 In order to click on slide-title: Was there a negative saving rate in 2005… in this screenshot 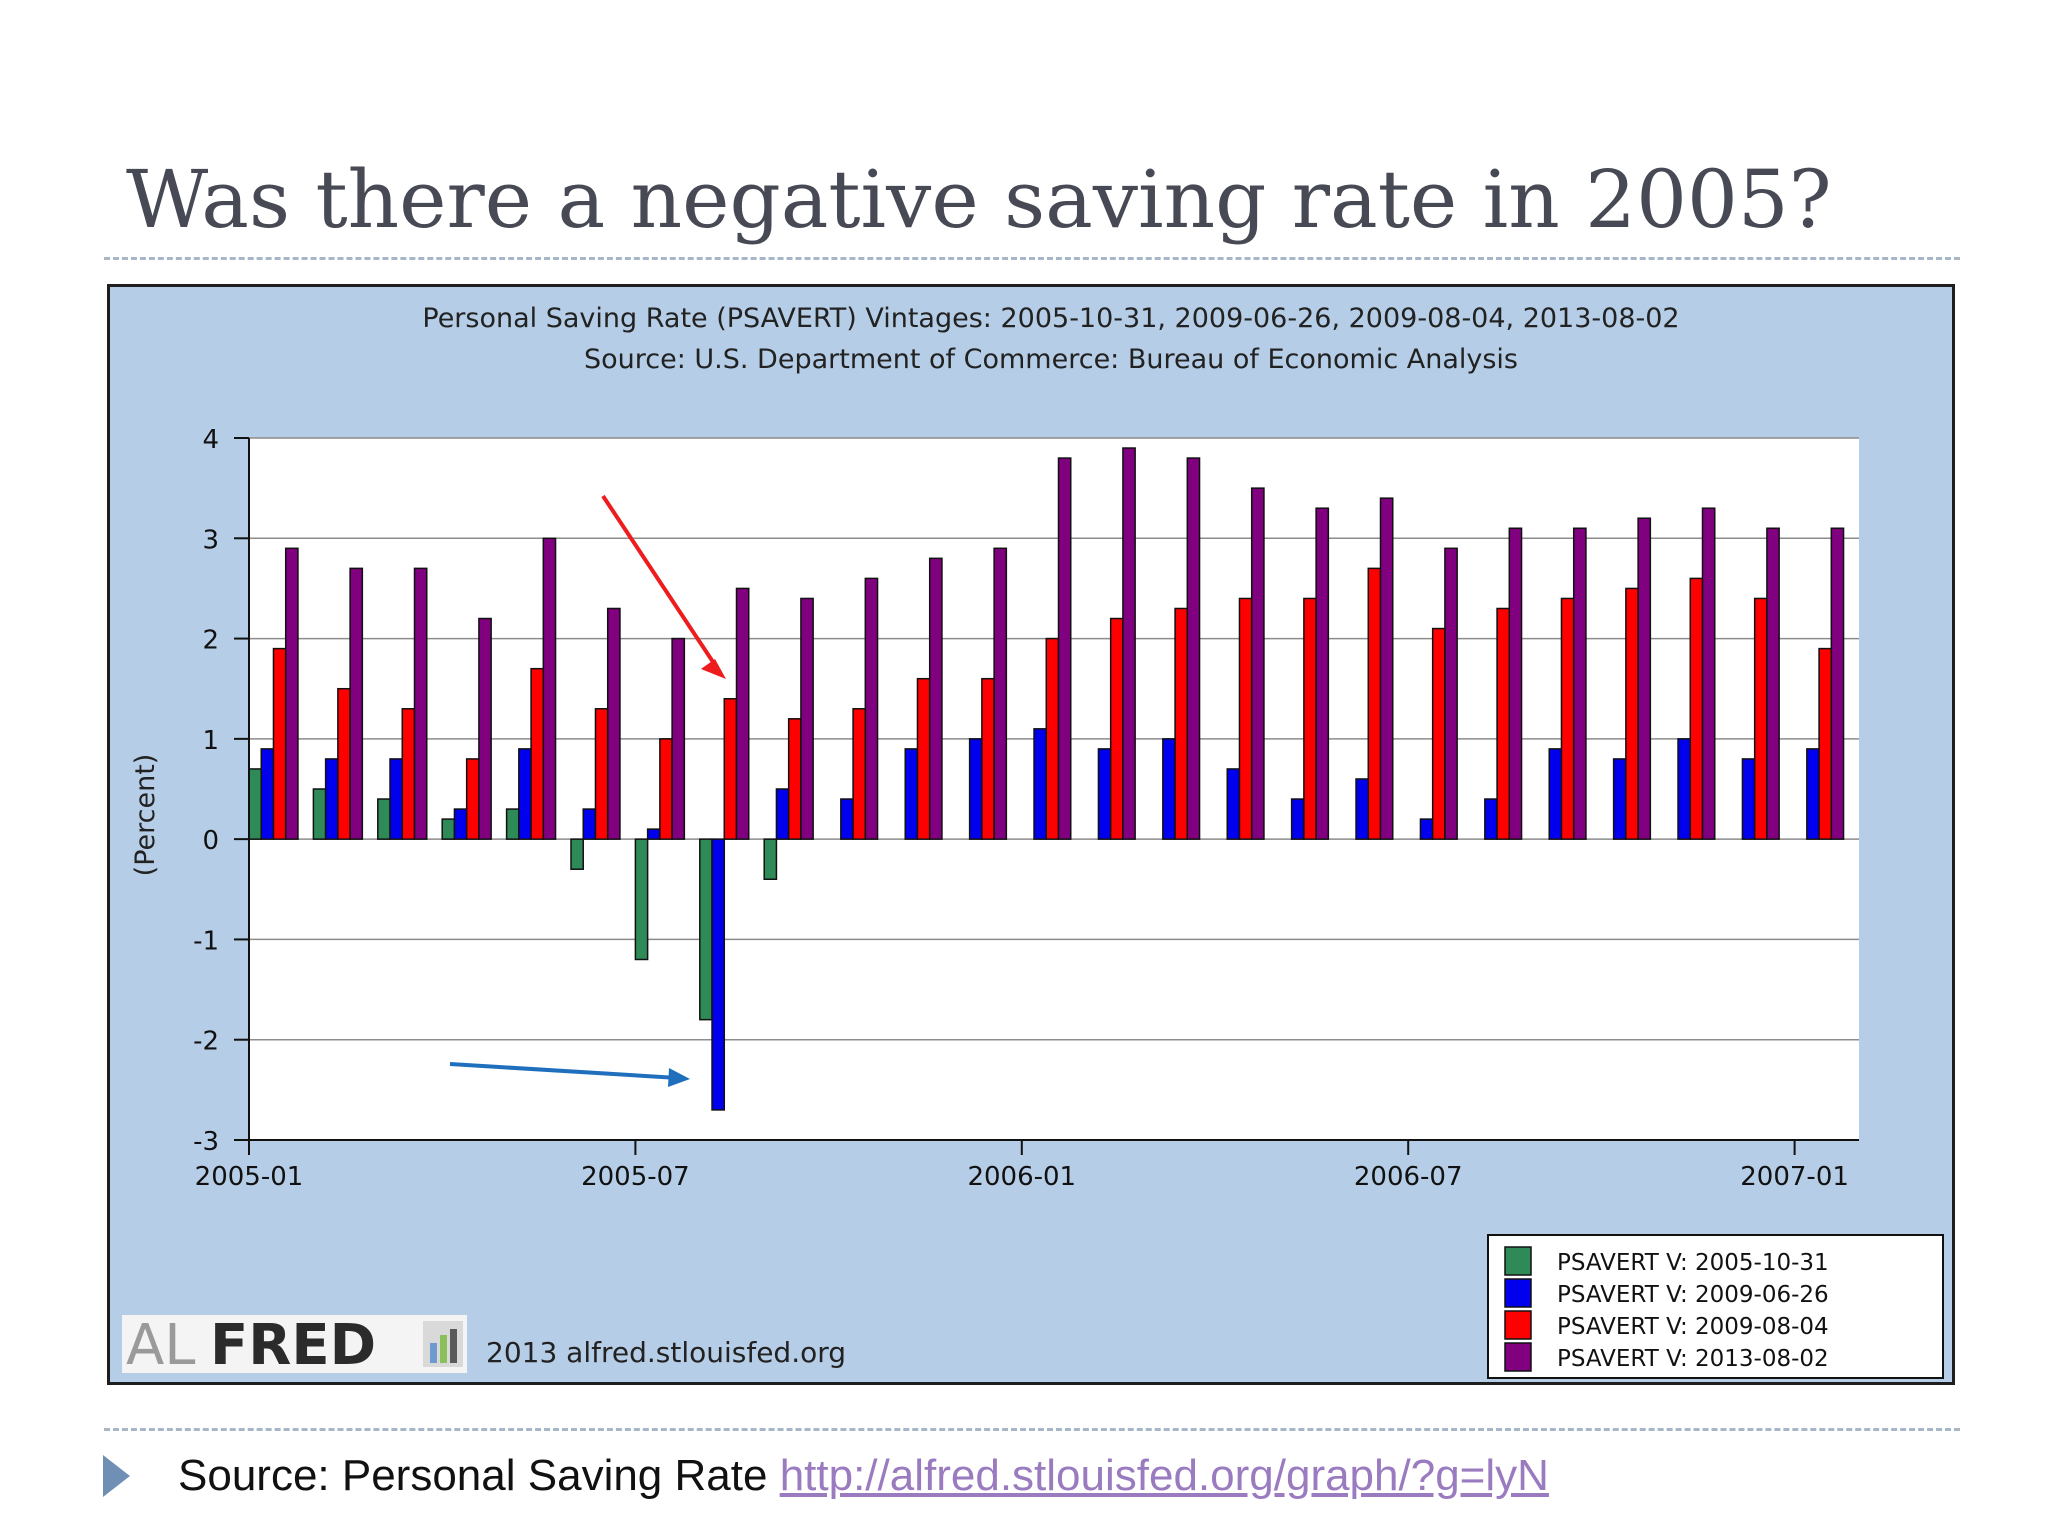, I will do `click(979, 199)`.